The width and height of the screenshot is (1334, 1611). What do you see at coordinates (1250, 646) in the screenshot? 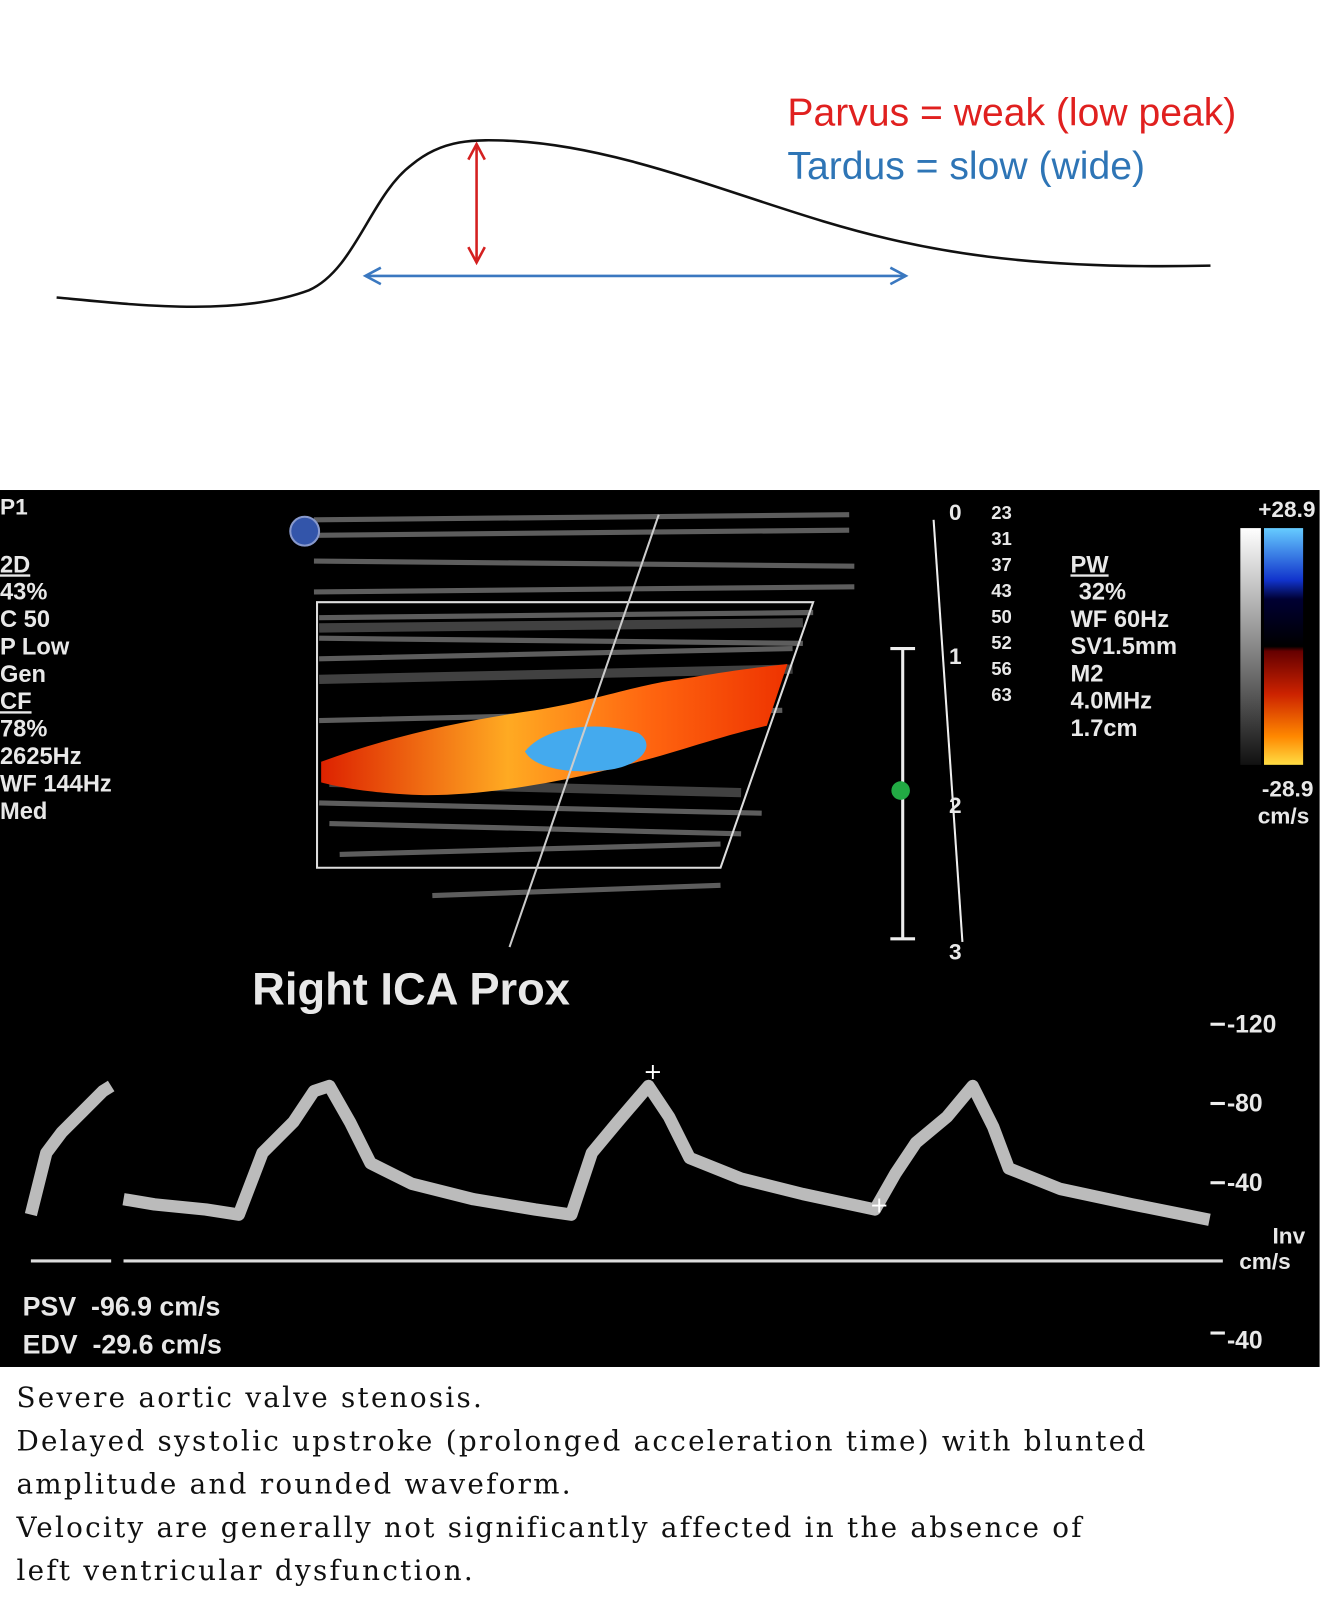
I see `gray-bar` at bounding box center [1250, 646].